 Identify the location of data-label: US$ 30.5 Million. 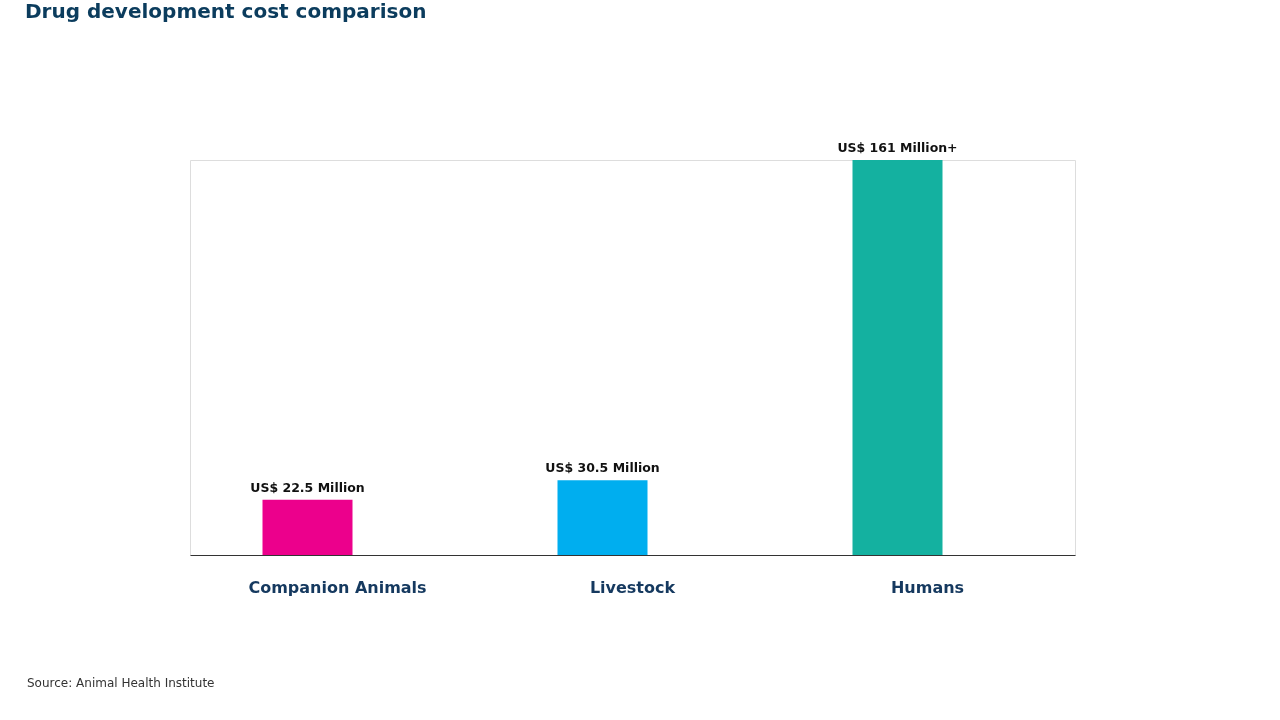
(602, 468).